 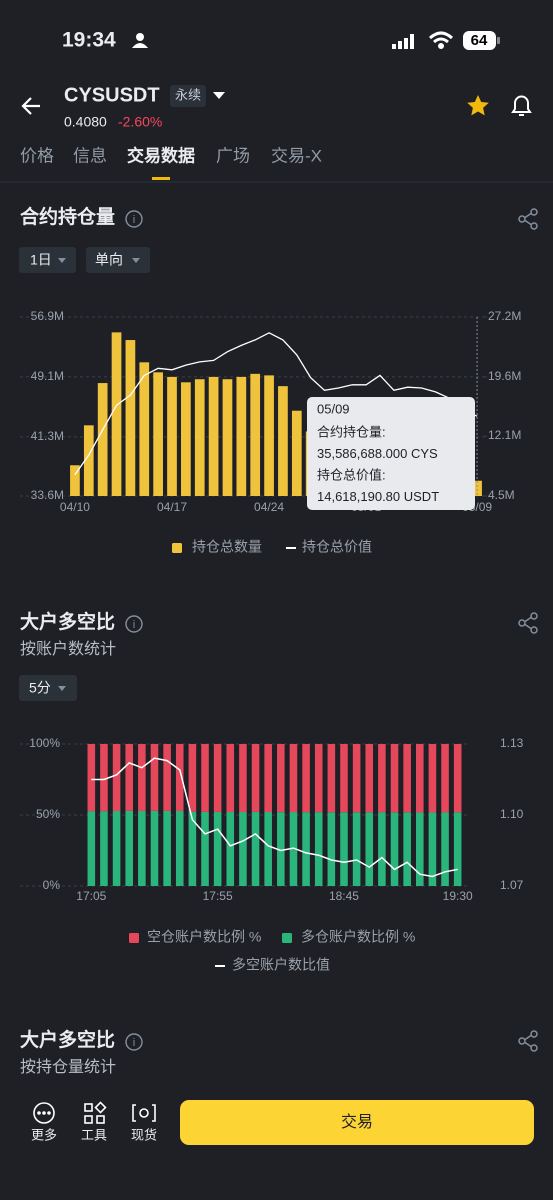 I want to click on alert-button, so click(x=521, y=105).